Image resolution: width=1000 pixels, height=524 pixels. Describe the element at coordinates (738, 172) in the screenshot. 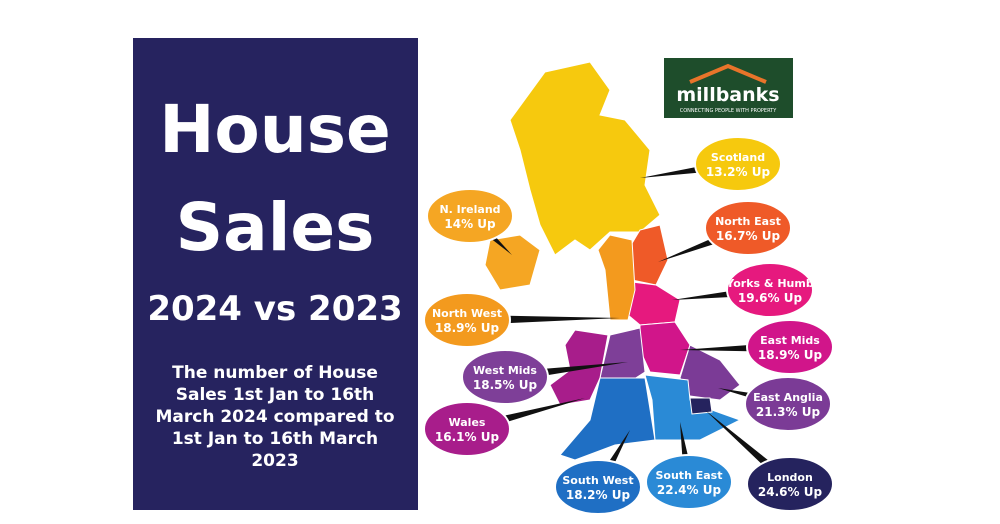

I see `region-change: 13.2% Up` at that location.